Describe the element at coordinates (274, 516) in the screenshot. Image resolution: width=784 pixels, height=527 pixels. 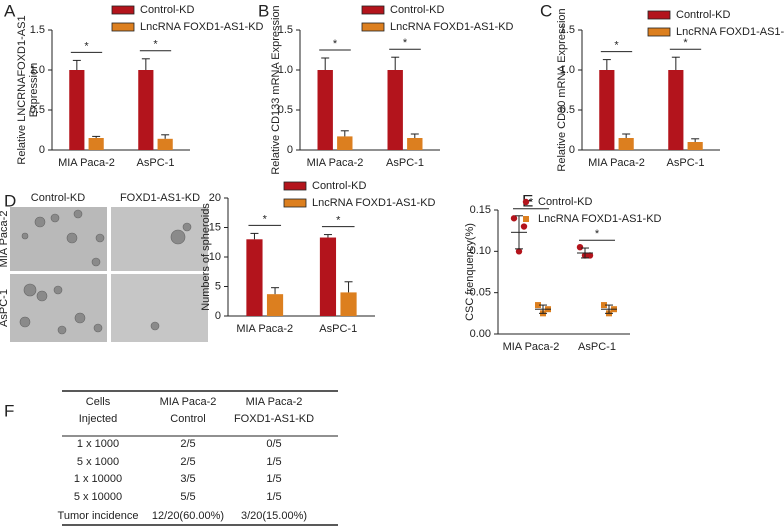
I see `table-cell: 3/20(15.00%)` at that location.